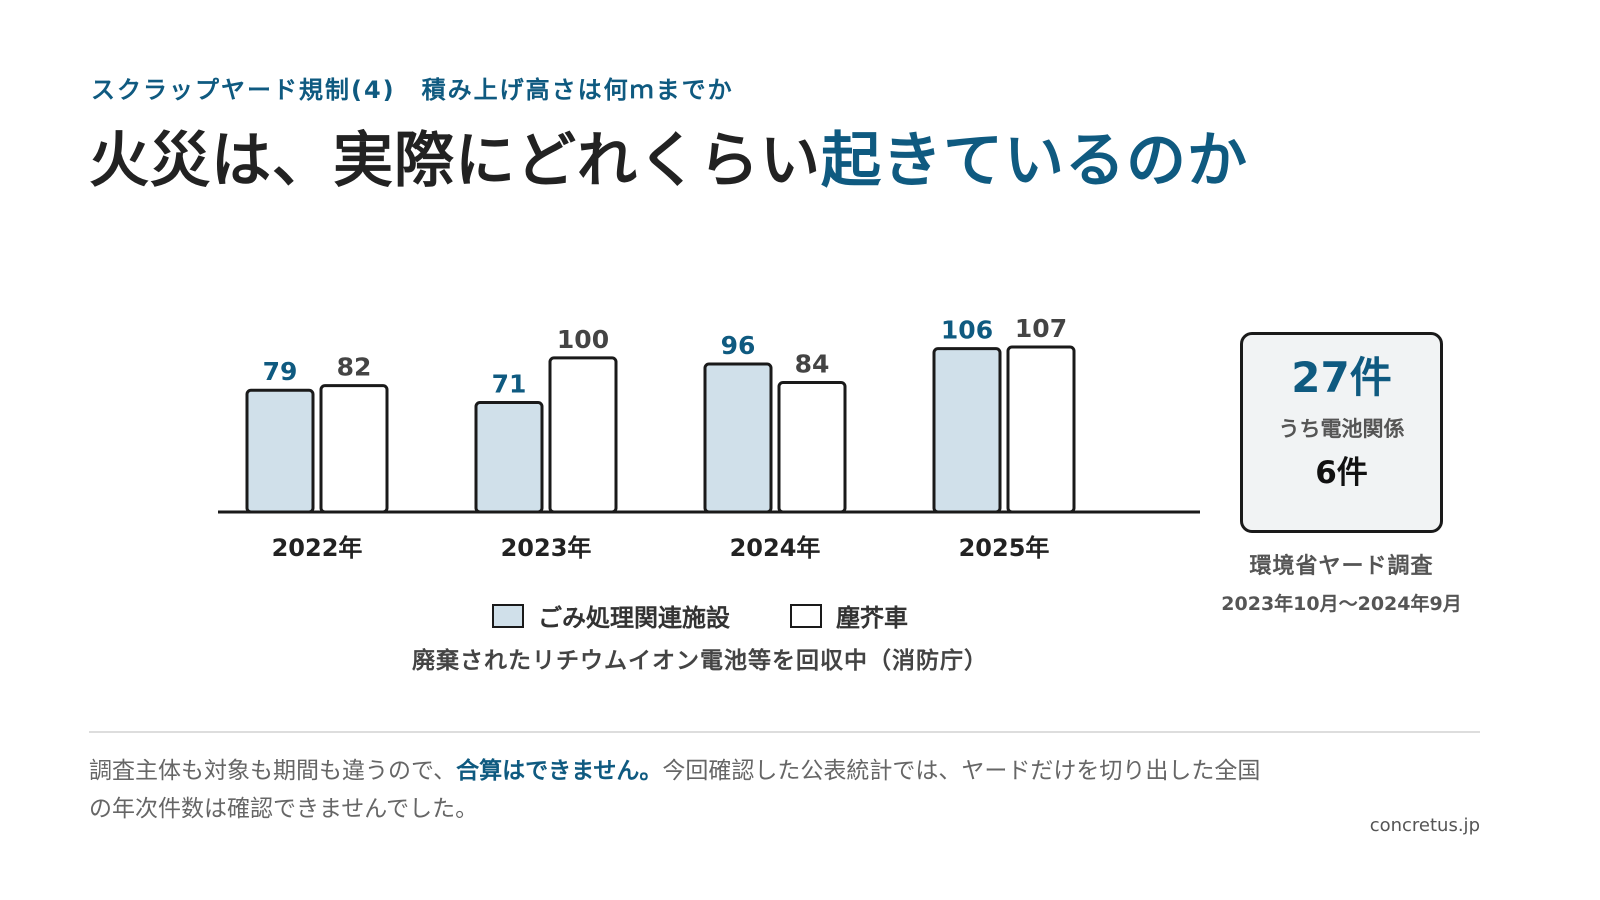  What do you see at coordinates (1034, 161) in the screenshot?
I see `title-part2-accent: 起きているのか` at bounding box center [1034, 161].